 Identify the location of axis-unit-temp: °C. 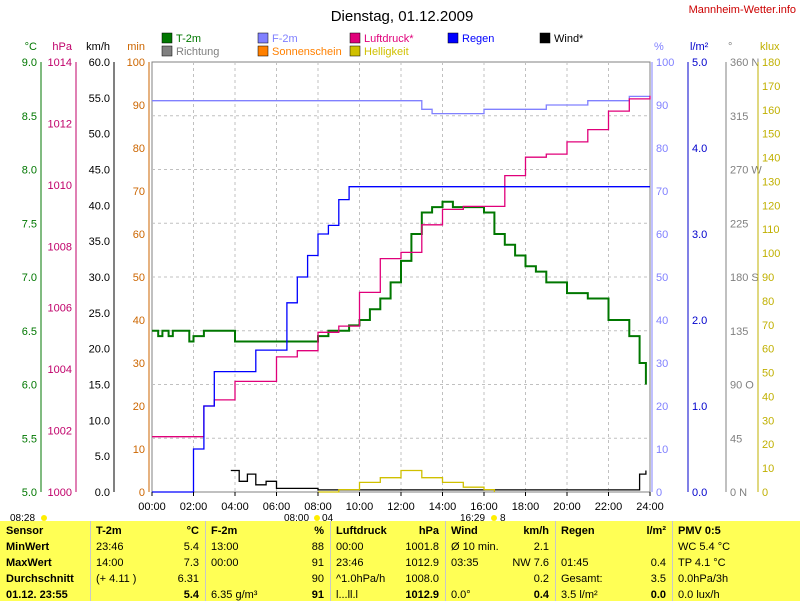
(31, 47).